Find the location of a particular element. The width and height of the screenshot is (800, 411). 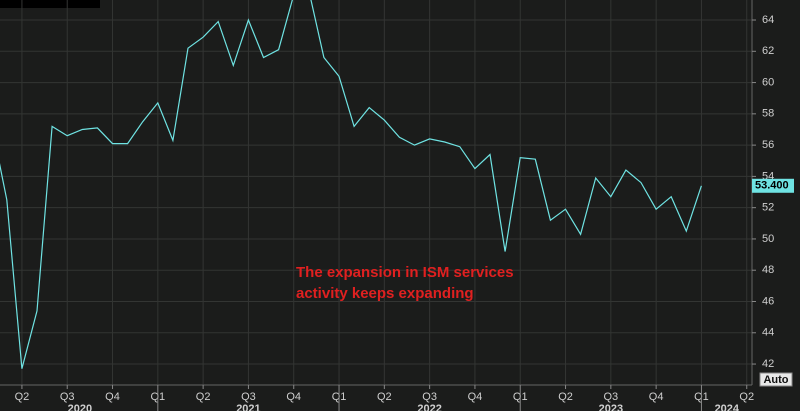

y-tick-label: 62 is located at coordinates (768, 51).